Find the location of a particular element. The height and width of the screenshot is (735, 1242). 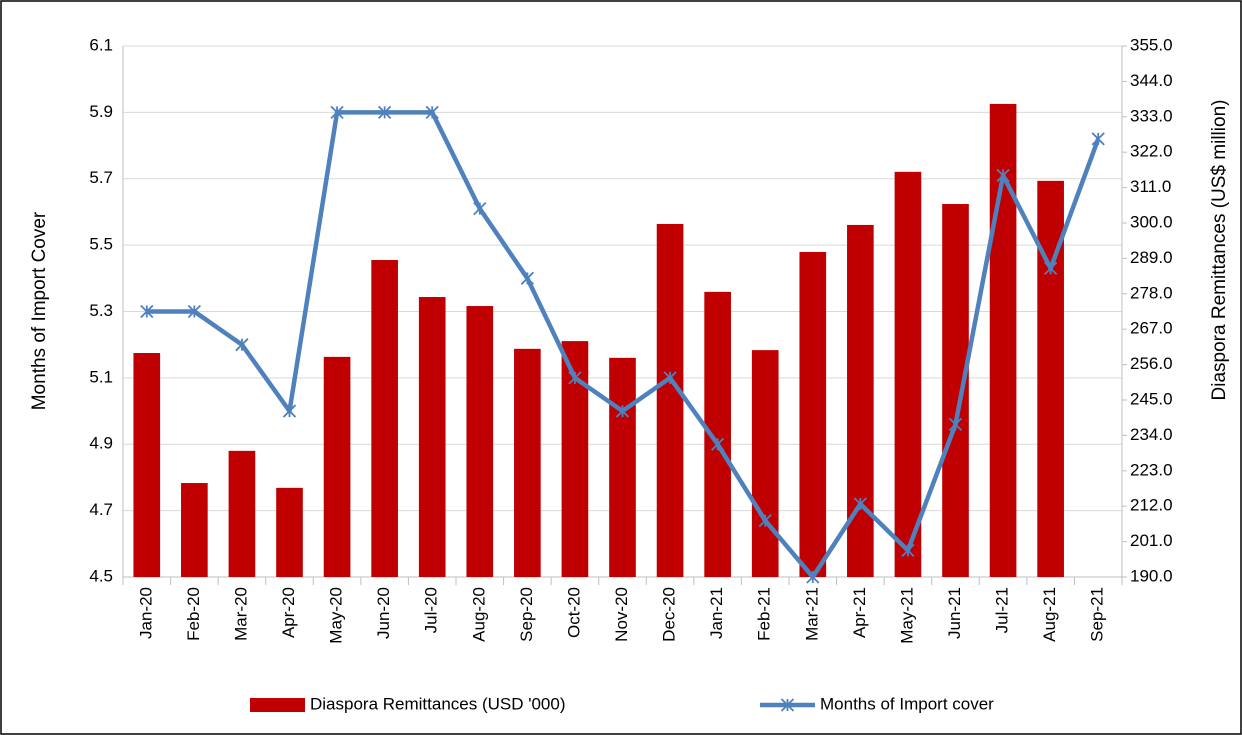

legend-marker is located at coordinates (787, 705).